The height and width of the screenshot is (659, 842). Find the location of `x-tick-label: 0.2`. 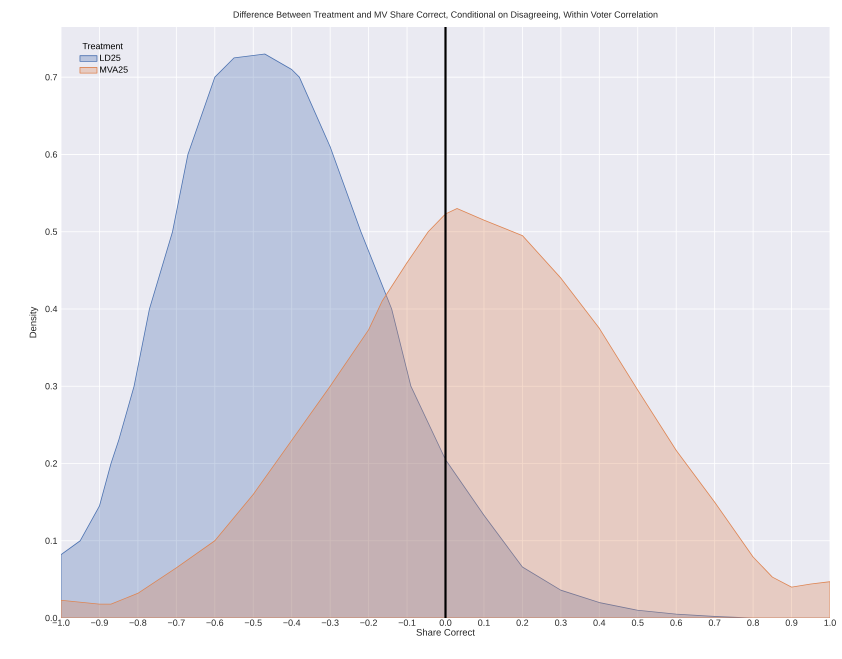

x-tick-label: 0.2 is located at coordinates (522, 623).